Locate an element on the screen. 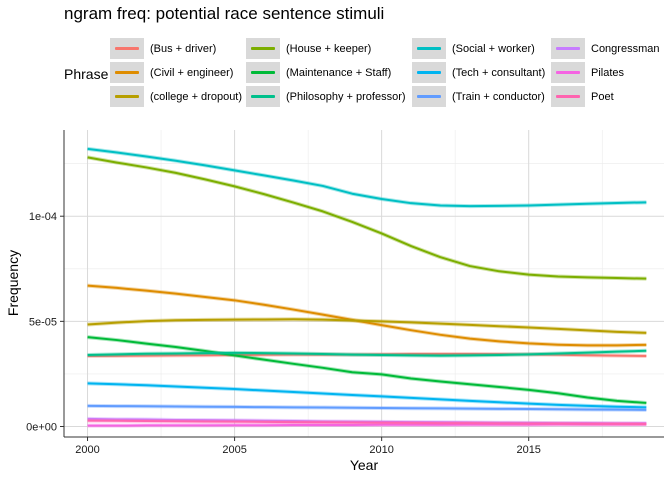 This screenshot has height=480, width=672. legend-item: Congressman is located at coordinates (605, 48).